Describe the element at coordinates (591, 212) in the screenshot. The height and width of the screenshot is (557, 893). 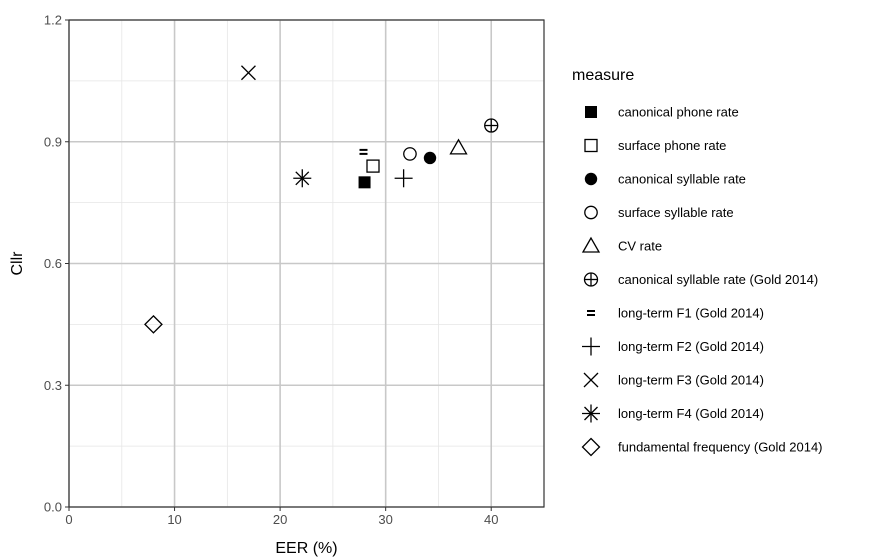
I see `legend-key-open-circle` at that location.